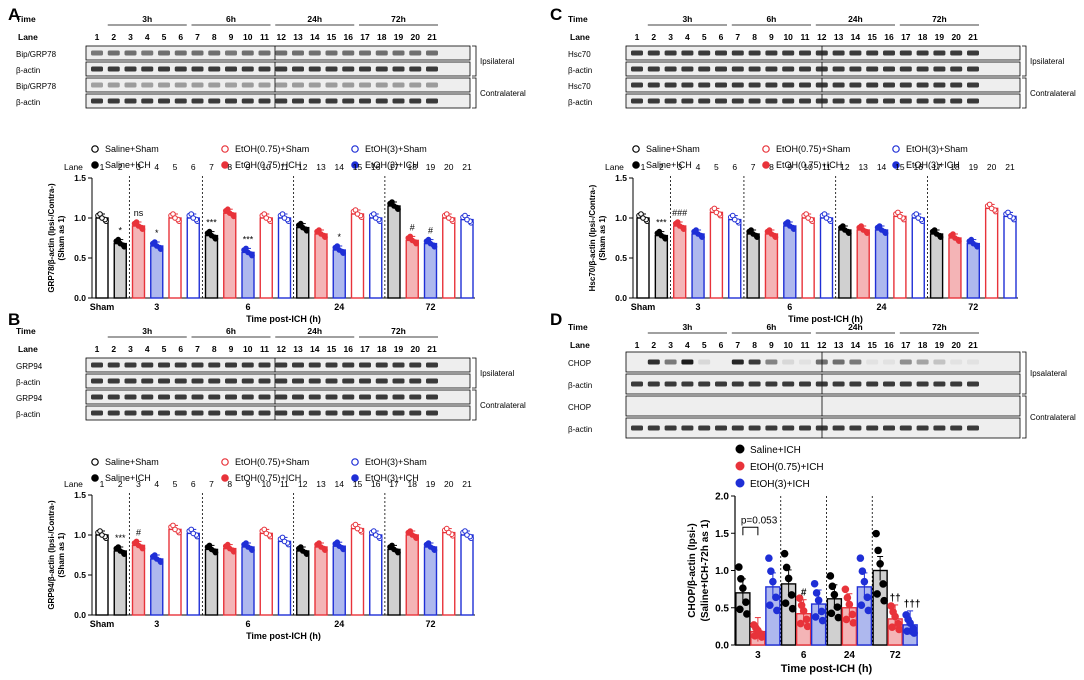  I want to click on lane-number: 9, so click(771, 37).